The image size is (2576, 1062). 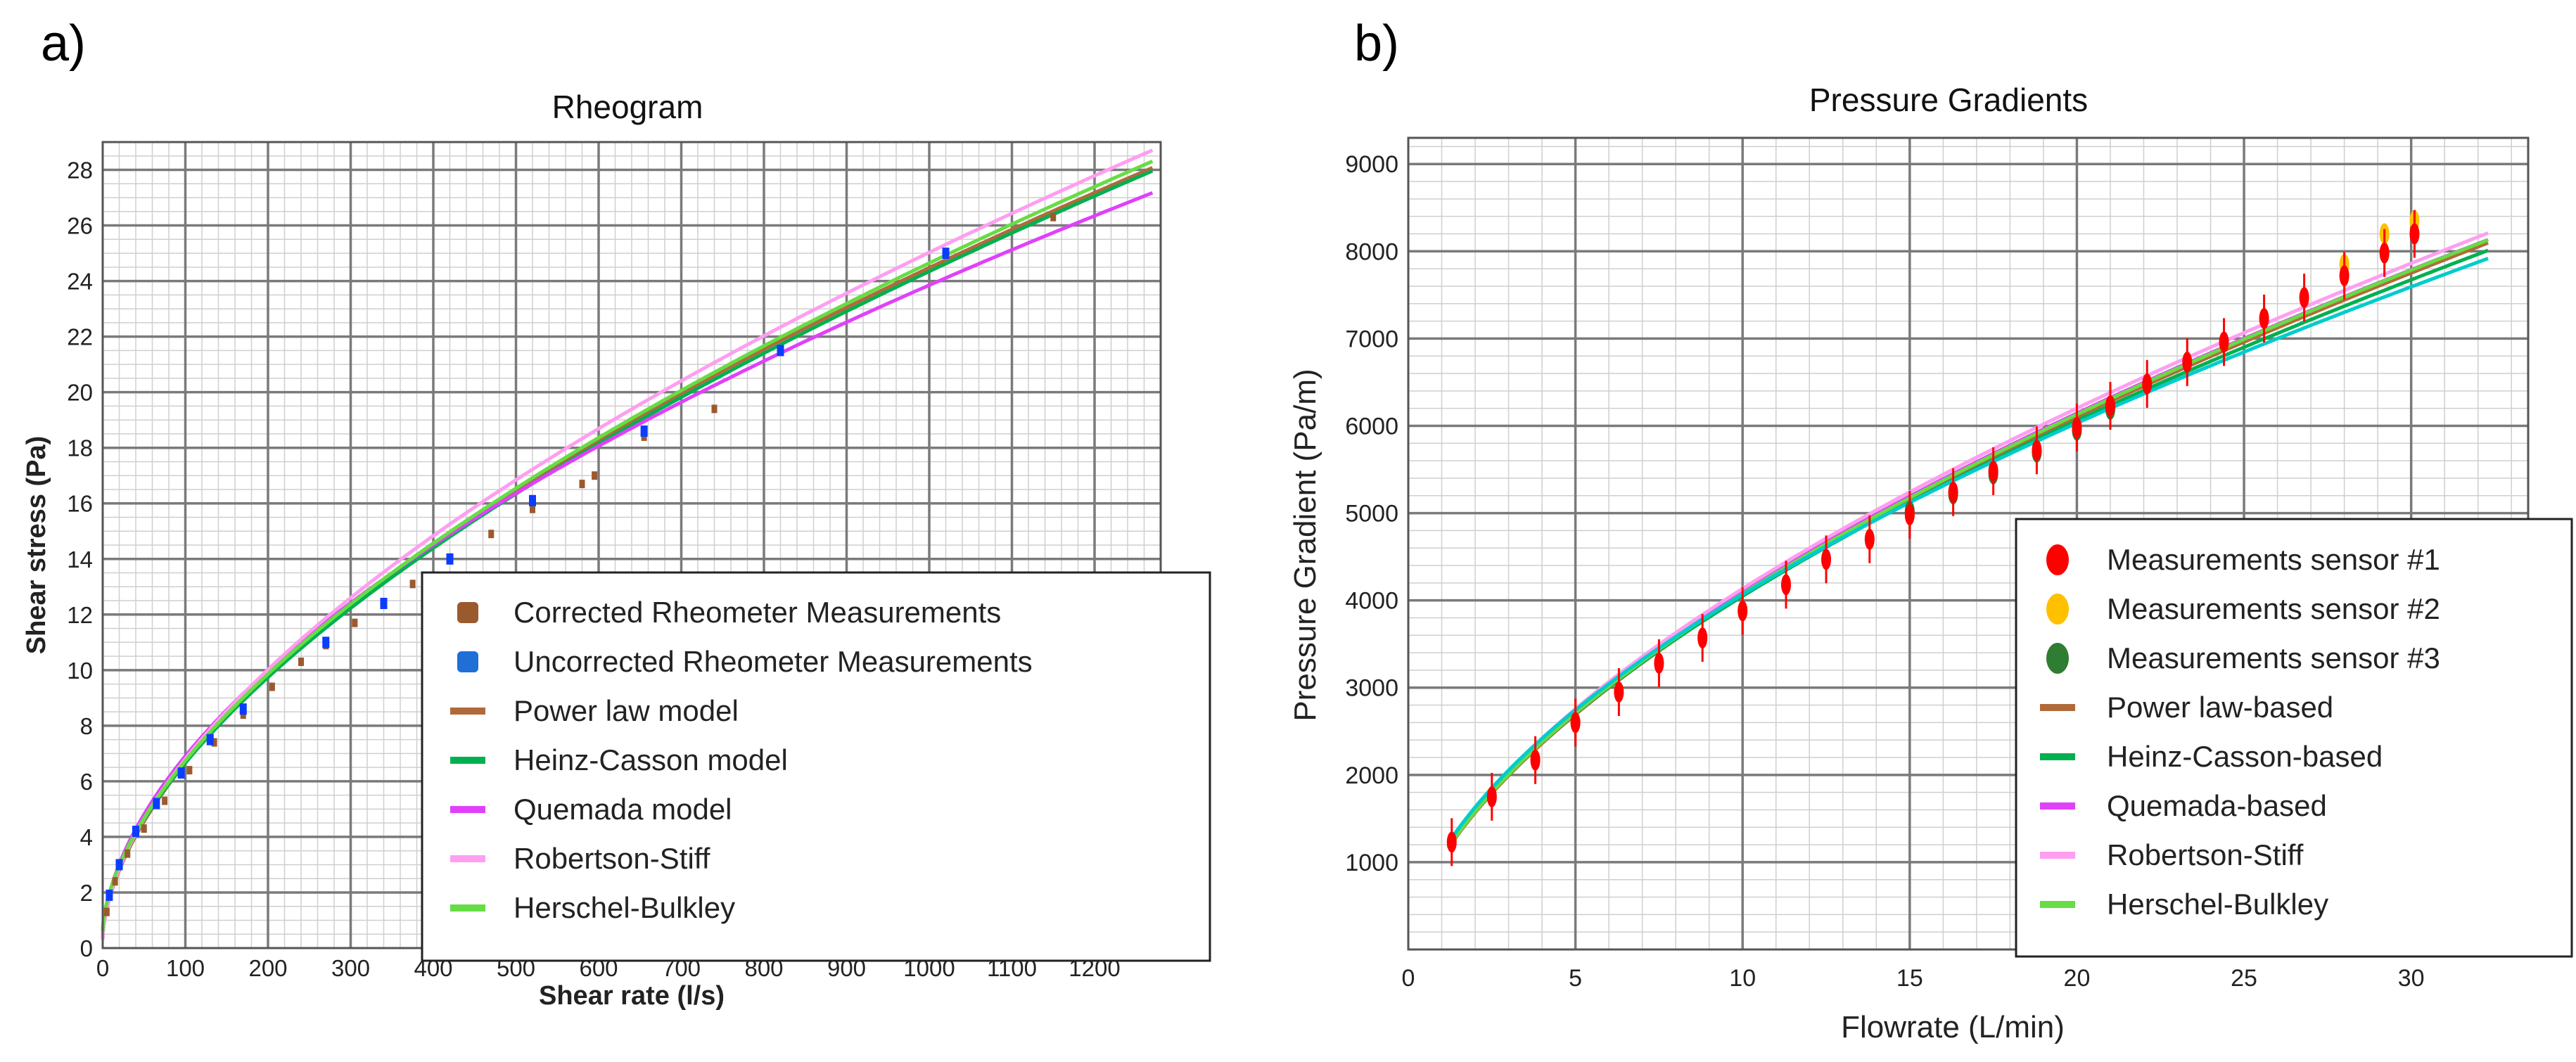 I want to click on chart-a-xtick: 200, so click(x=267, y=968).